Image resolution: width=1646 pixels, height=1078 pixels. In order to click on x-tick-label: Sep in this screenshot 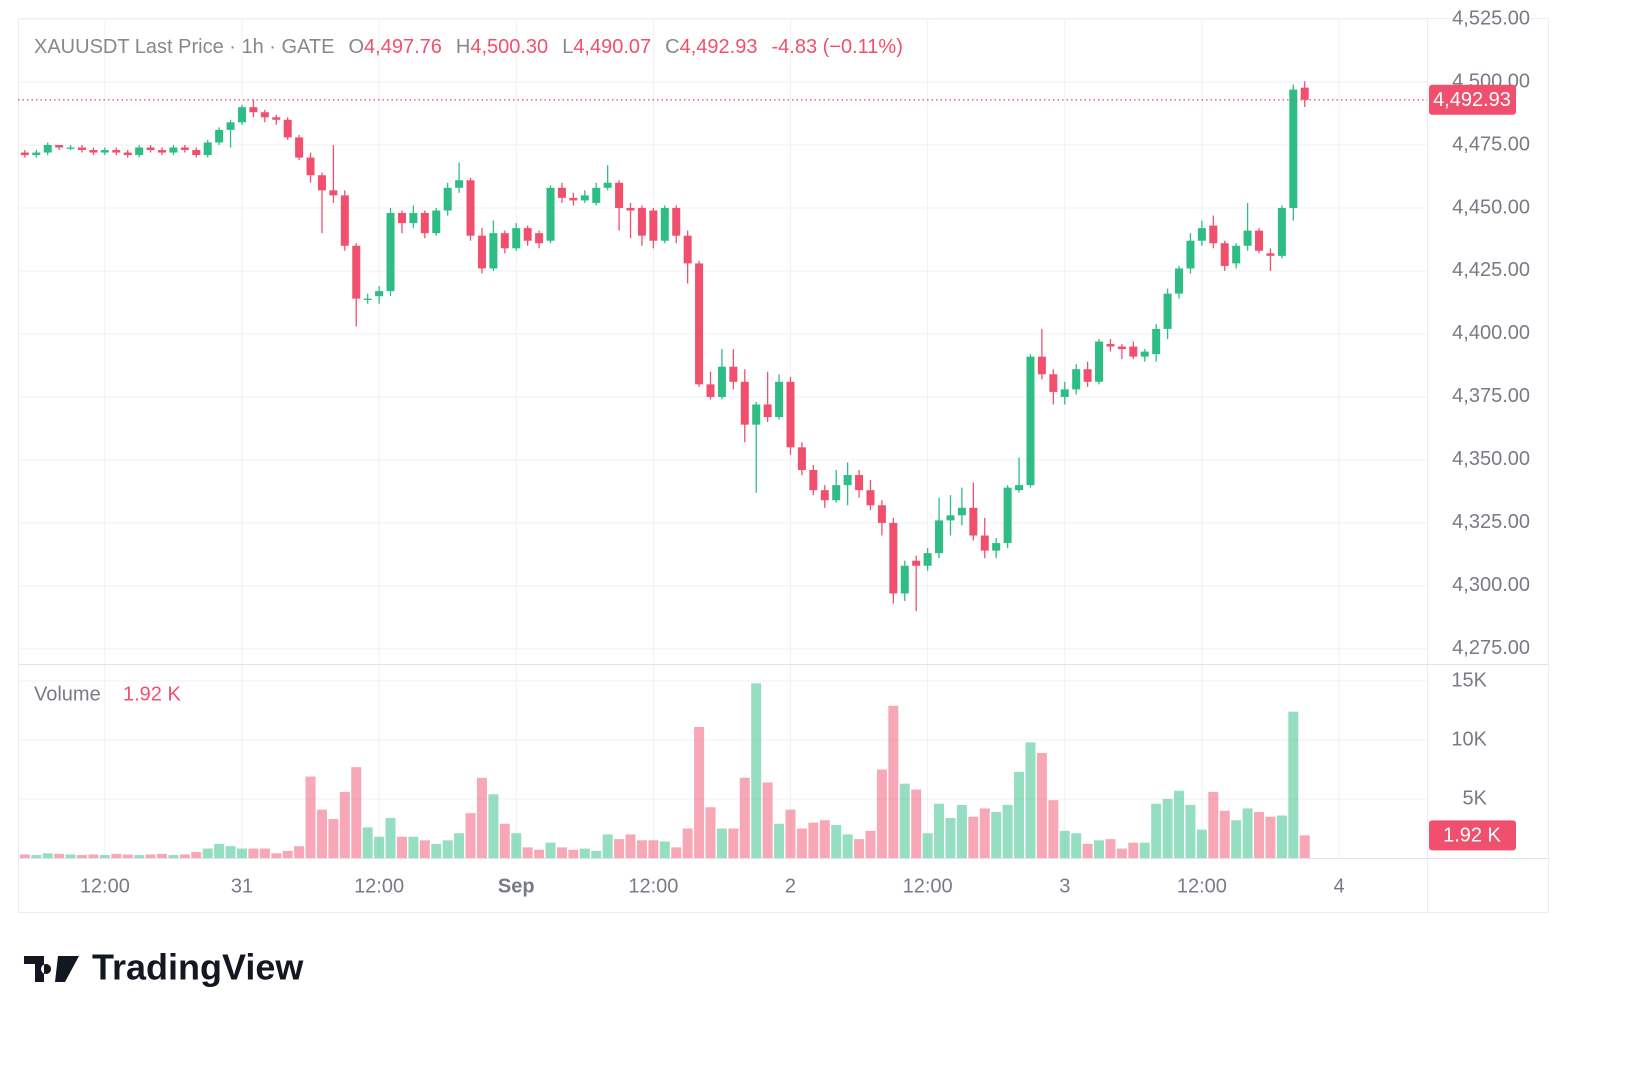, I will do `click(516, 886)`.